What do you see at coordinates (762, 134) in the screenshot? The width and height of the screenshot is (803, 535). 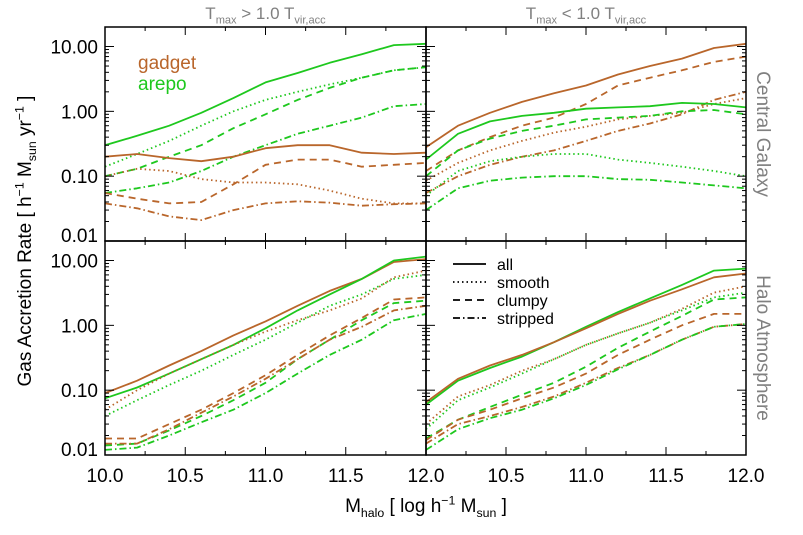 I see `row-label: Central Galaxy` at bounding box center [762, 134].